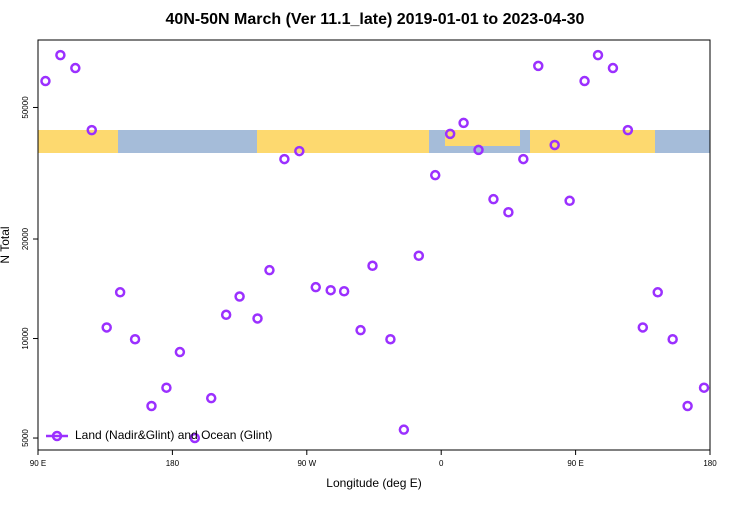 Image resolution: width=750 pixels, height=505 pixels. Describe the element at coordinates (6, 244) in the screenshot. I see `y-axis-title: N Total` at that location.